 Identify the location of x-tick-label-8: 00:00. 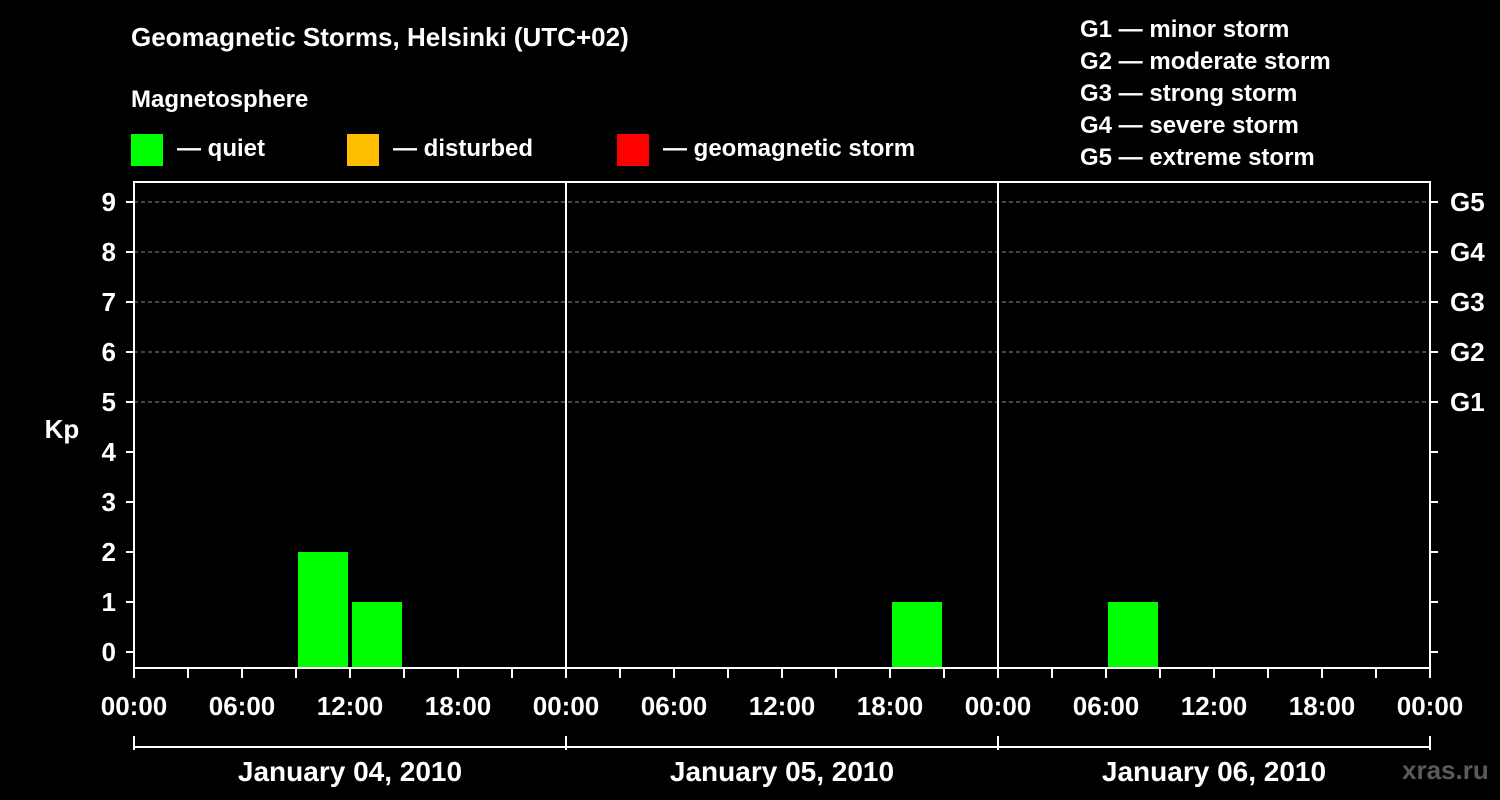
(998, 706).